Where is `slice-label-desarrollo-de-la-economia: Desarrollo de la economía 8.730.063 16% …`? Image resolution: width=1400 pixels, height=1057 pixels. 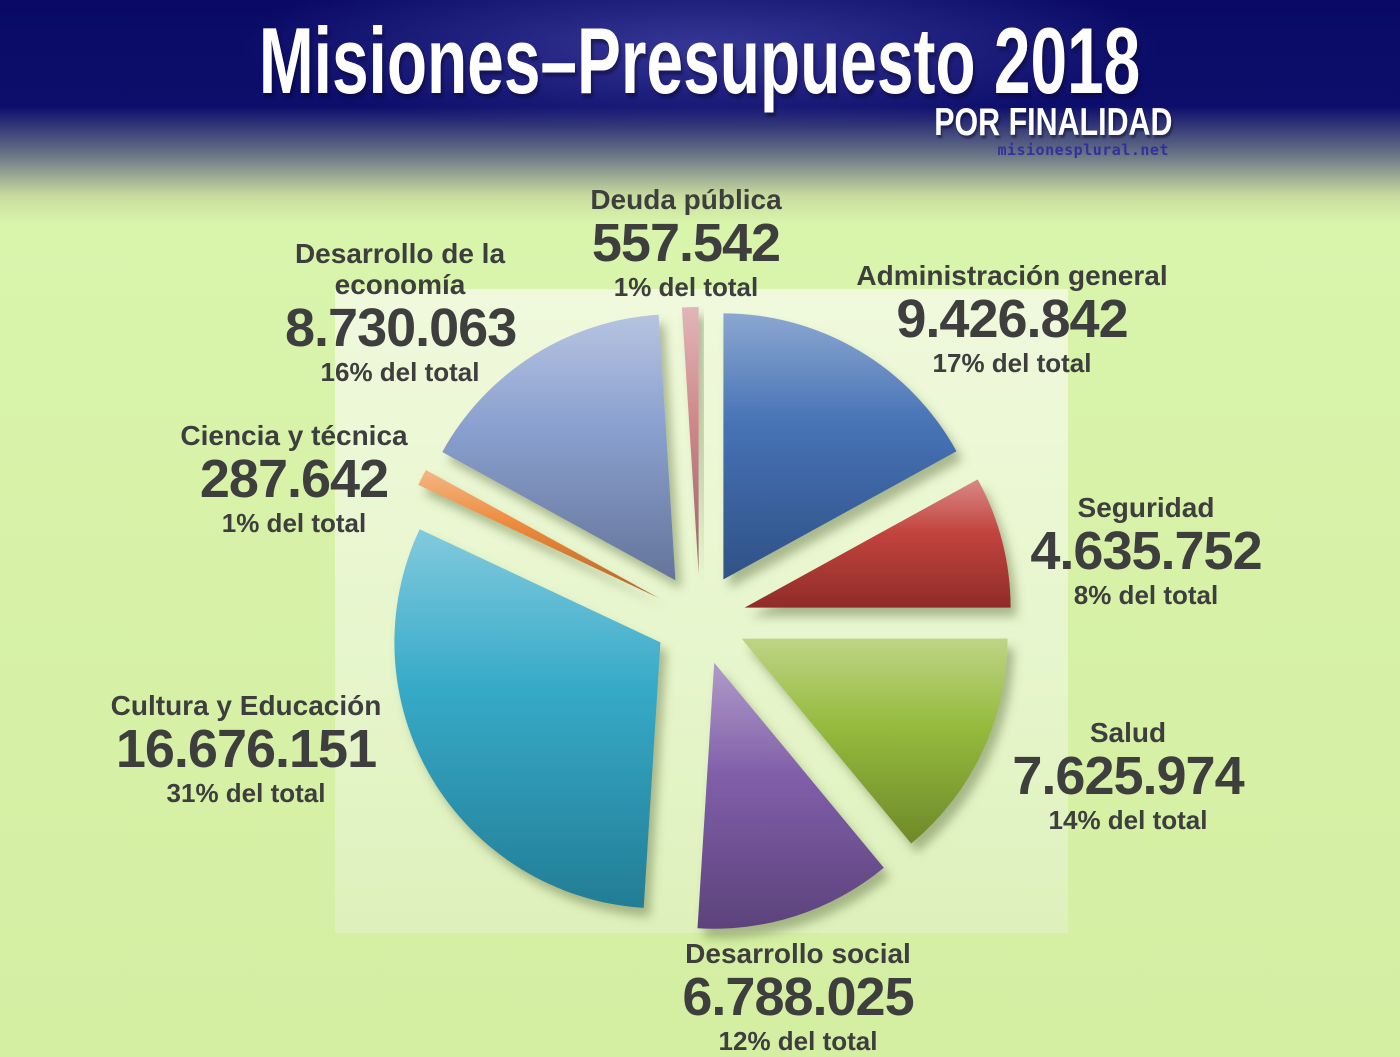
slice-label-desarrollo-de-la-economia: Desarrollo de la economía 8.730.063 16% … is located at coordinates (401, 312).